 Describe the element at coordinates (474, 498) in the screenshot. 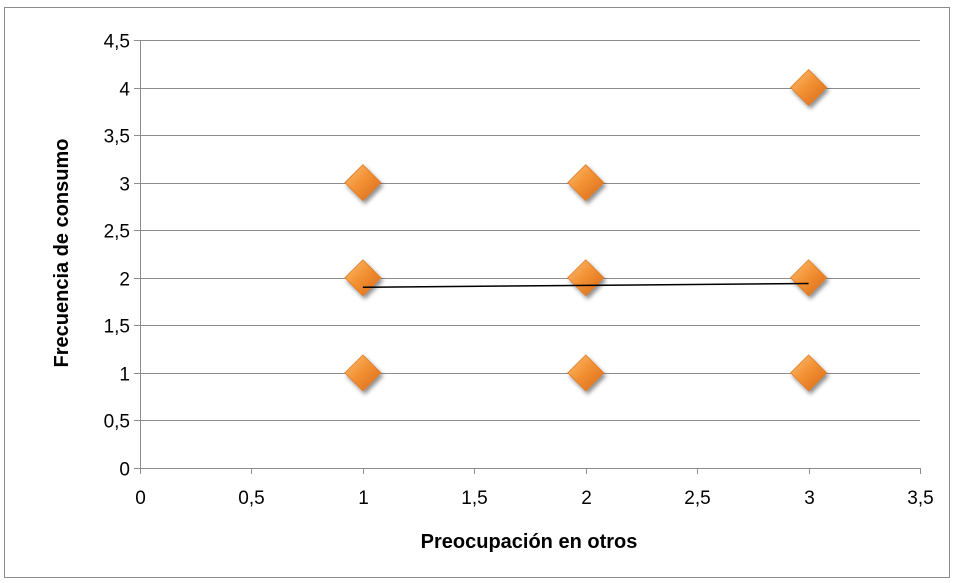

I see `x-tick-label-3: 1,5` at that location.